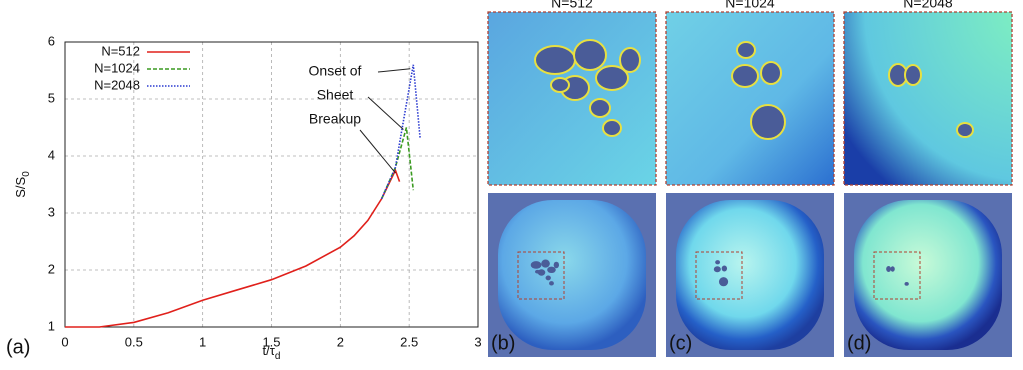  Describe the element at coordinates (271, 341) in the screenshot. I see `x-tick-label: 1.5` at that location.